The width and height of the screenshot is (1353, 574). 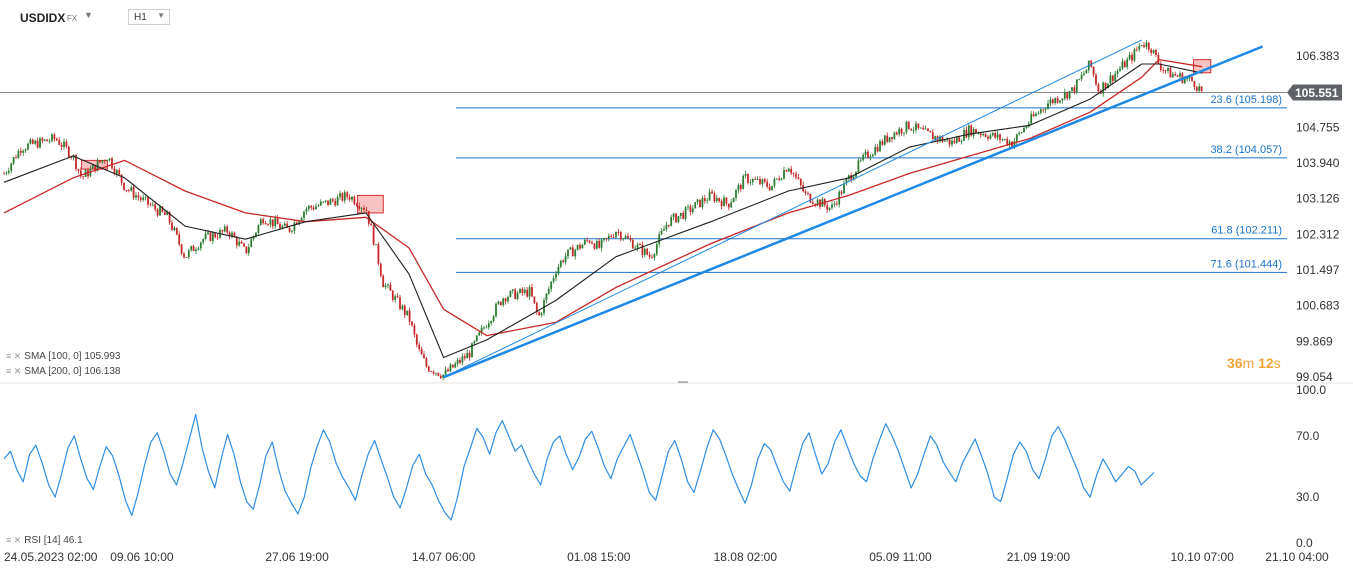 I want to click on rsi-tick-label: 30.0, so click(x=1308, y=497).